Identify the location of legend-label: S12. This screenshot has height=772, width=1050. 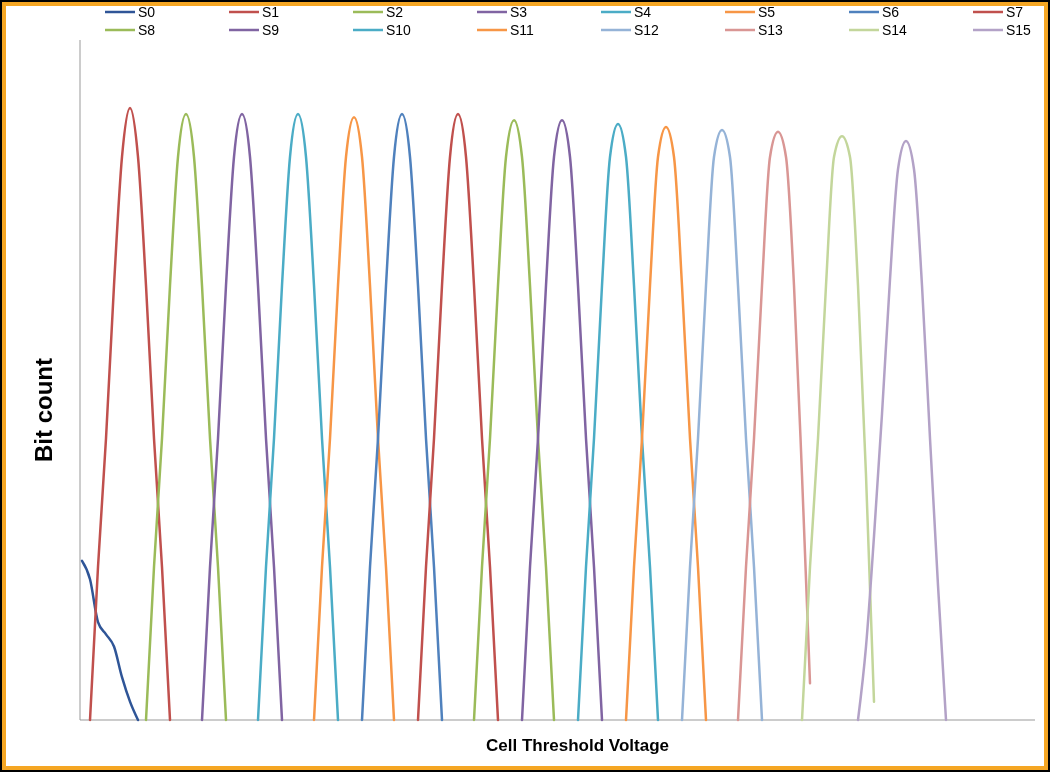
(647, 30).